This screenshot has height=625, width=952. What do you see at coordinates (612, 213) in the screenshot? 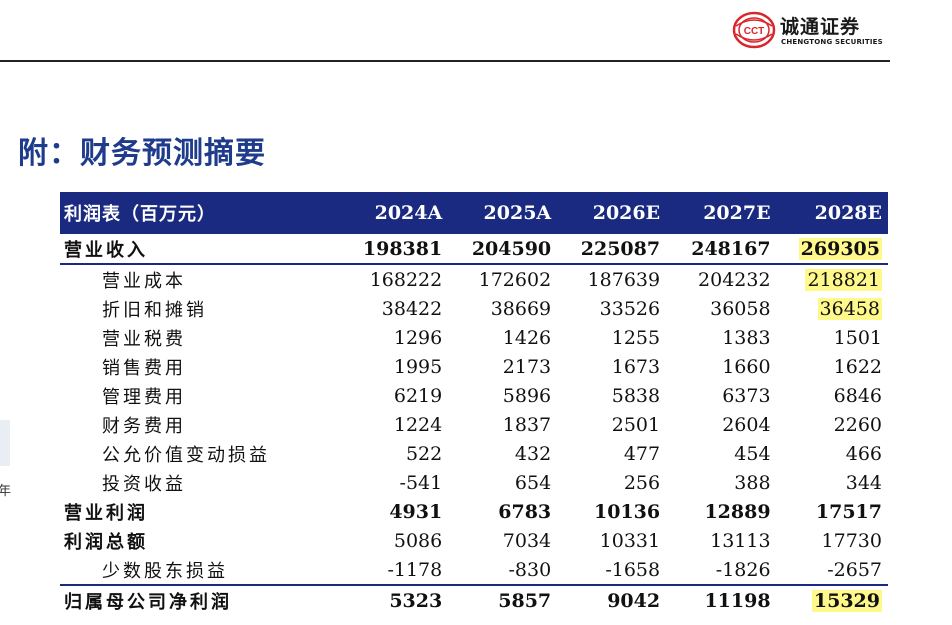
I see `column-header-2026e: 2026E` at bounding box center [612, 213].